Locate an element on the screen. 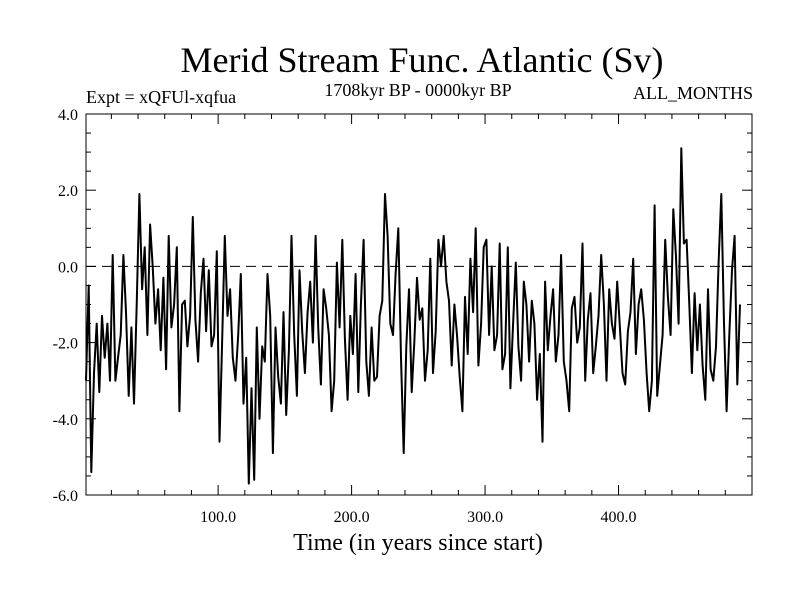  chart-subtitle-right: ALL_MONTHS is located at coordinates (693, 93).